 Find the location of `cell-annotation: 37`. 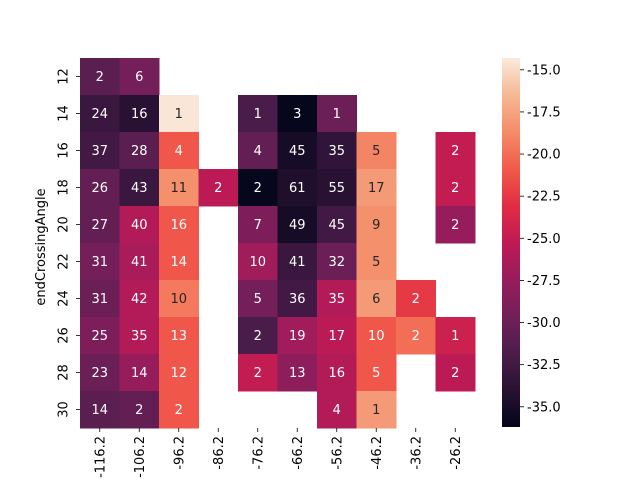

cell-annotation: 37 is located at coordinates (99, 151).